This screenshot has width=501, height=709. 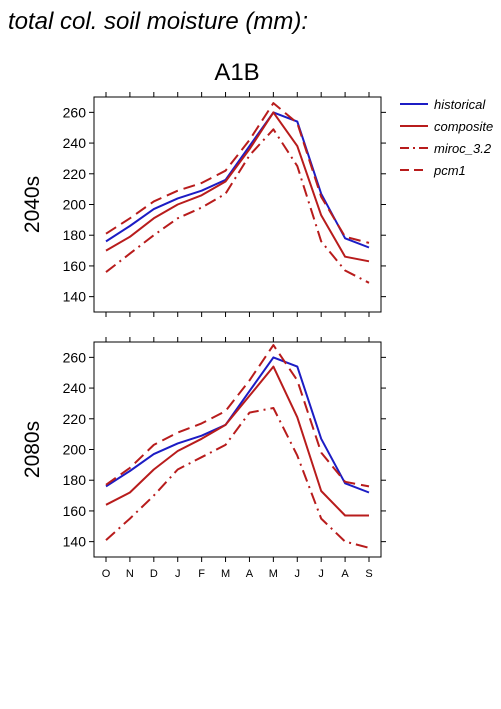 What do you see at coordinates (463, 126) in the screenshot?
I see `legend-label-composite: composite` at bounding box center [463, 126].